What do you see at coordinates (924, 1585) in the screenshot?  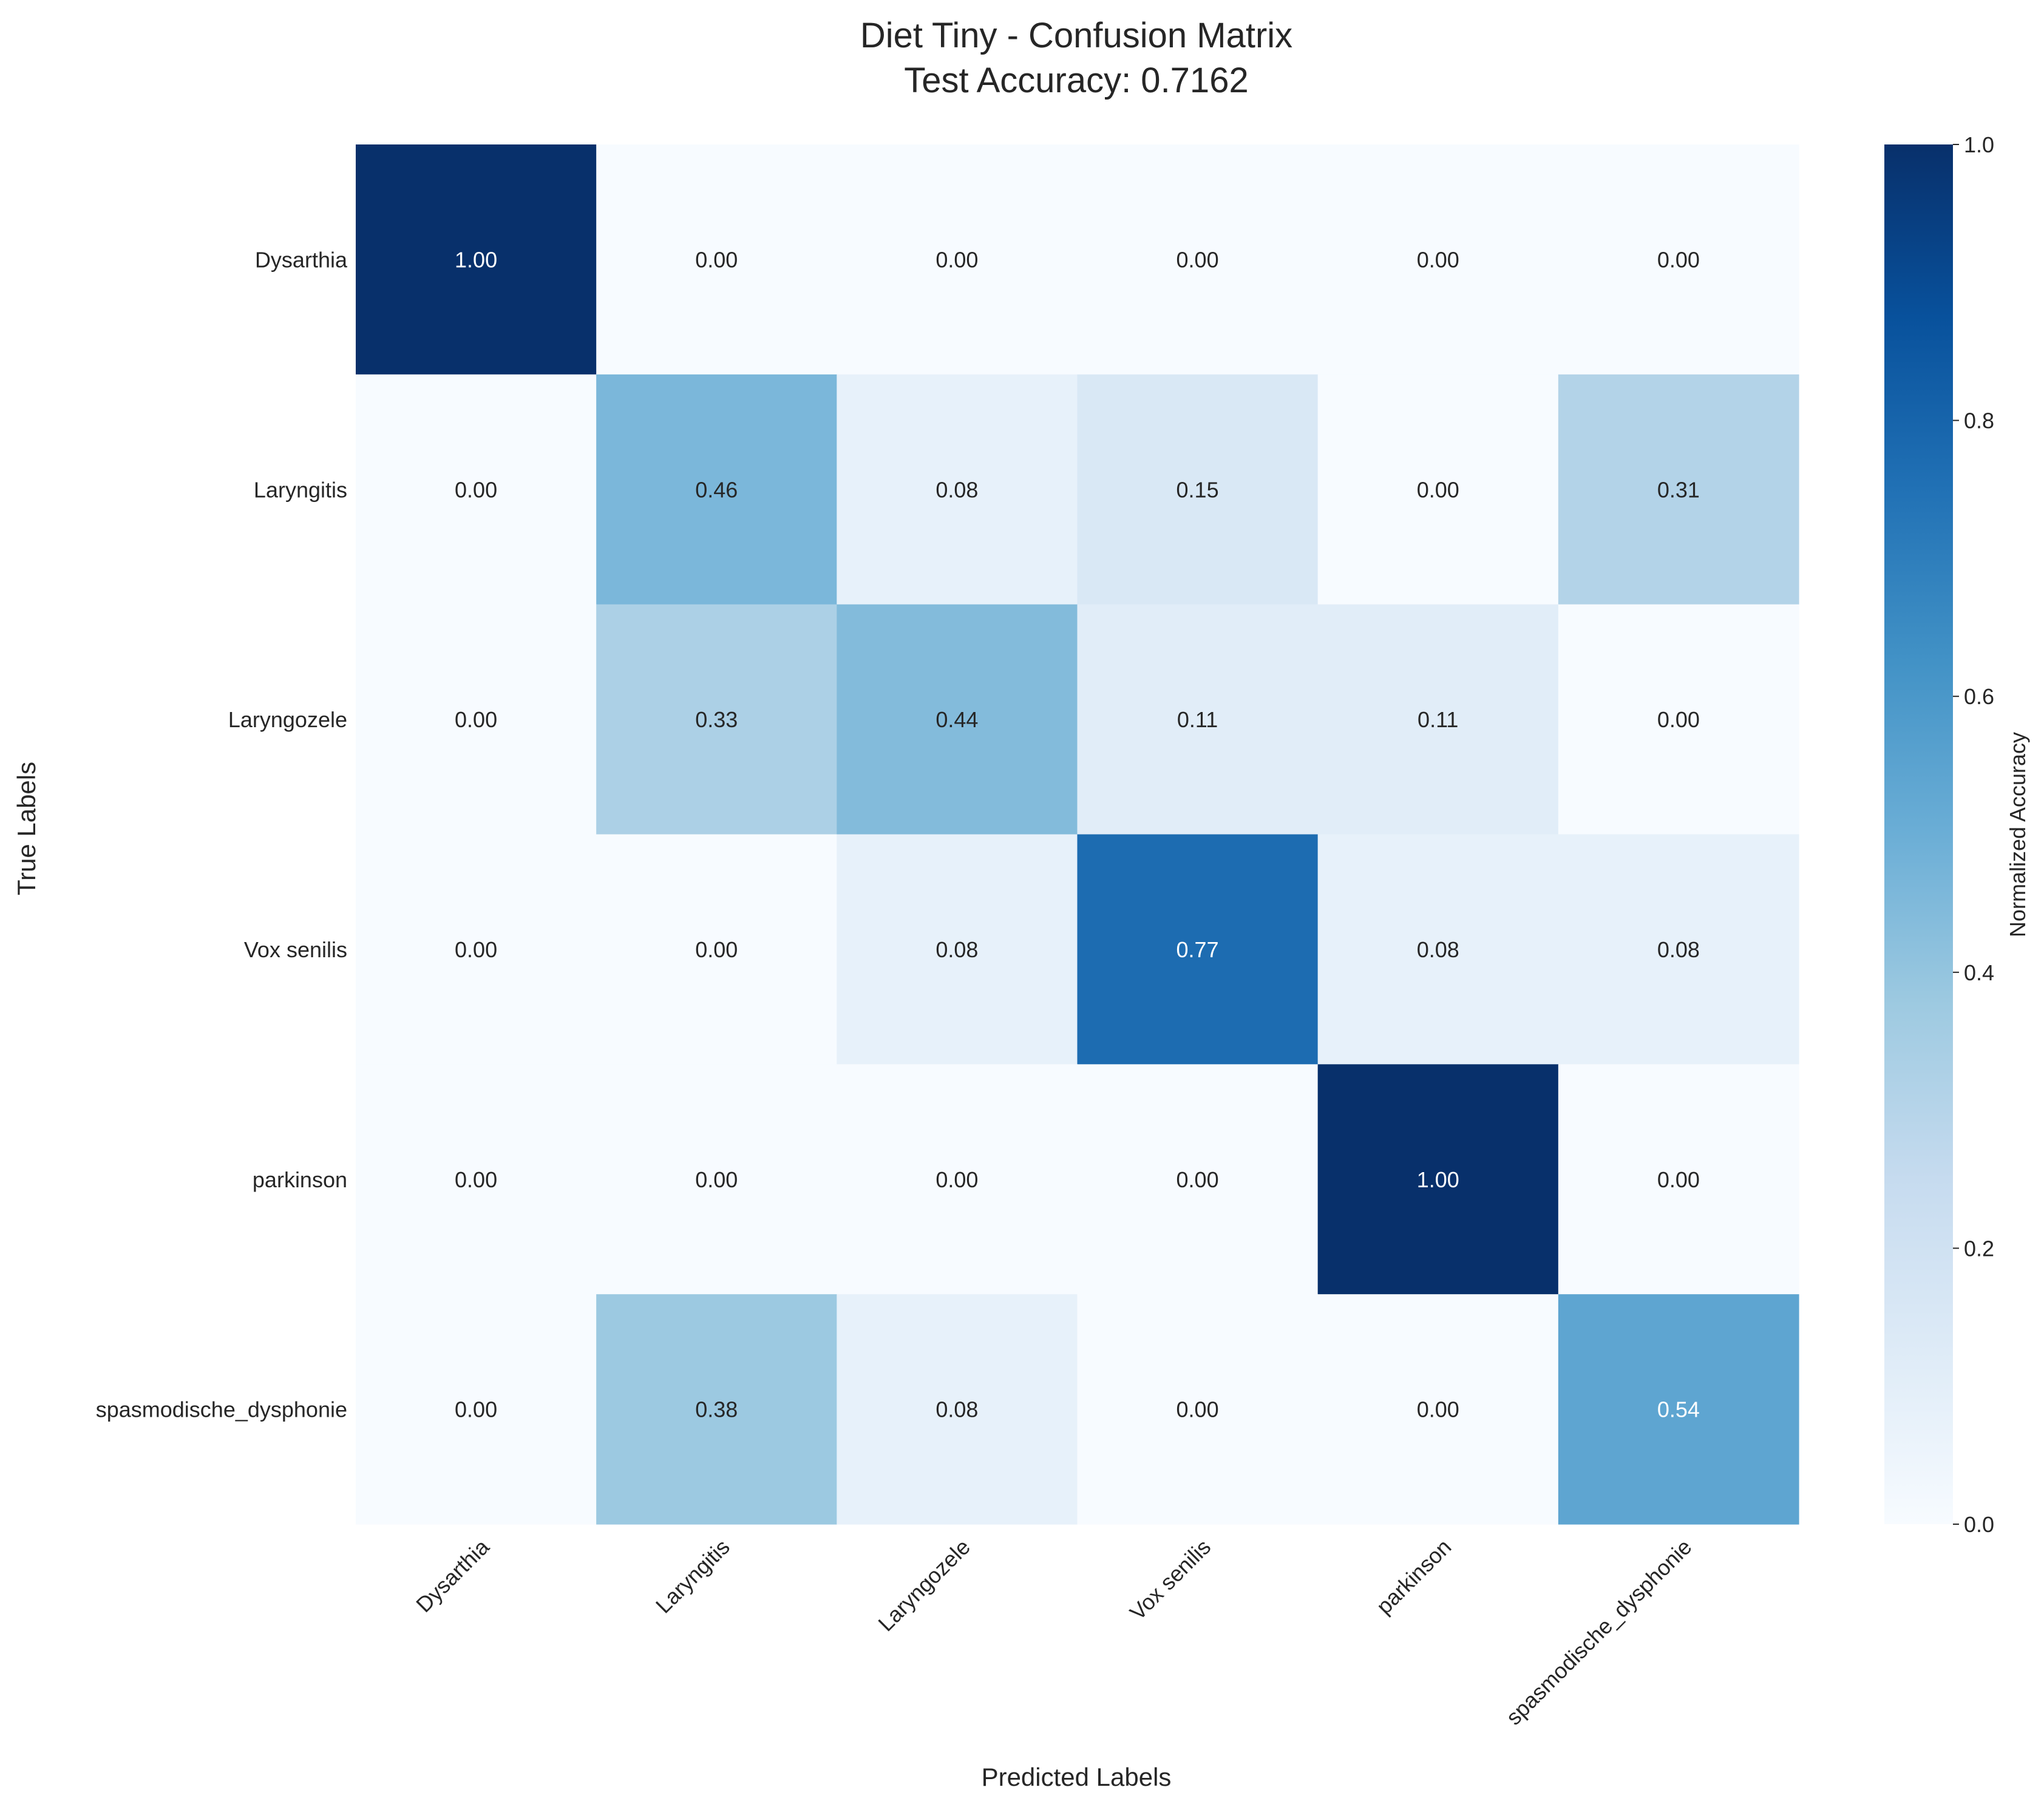 I see `x-tick-label: Laryngozele` at bounding box center [924, 1585].